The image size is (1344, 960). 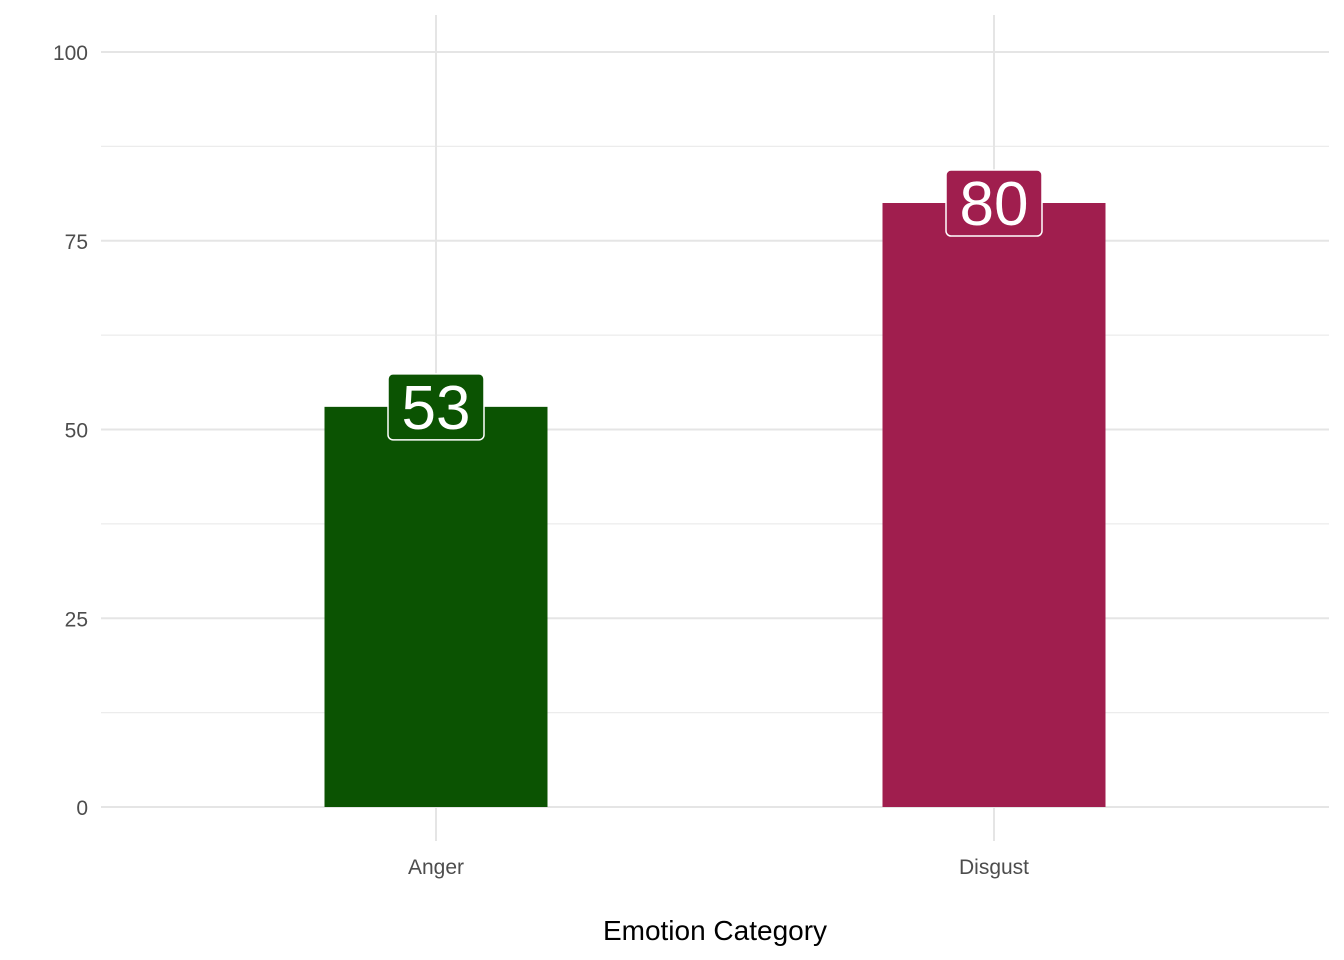 What do you see at coordinates (715, 930) in the screenshot?
I see `x-axis-title: Emotion Category` at bounding box center [715, 930].